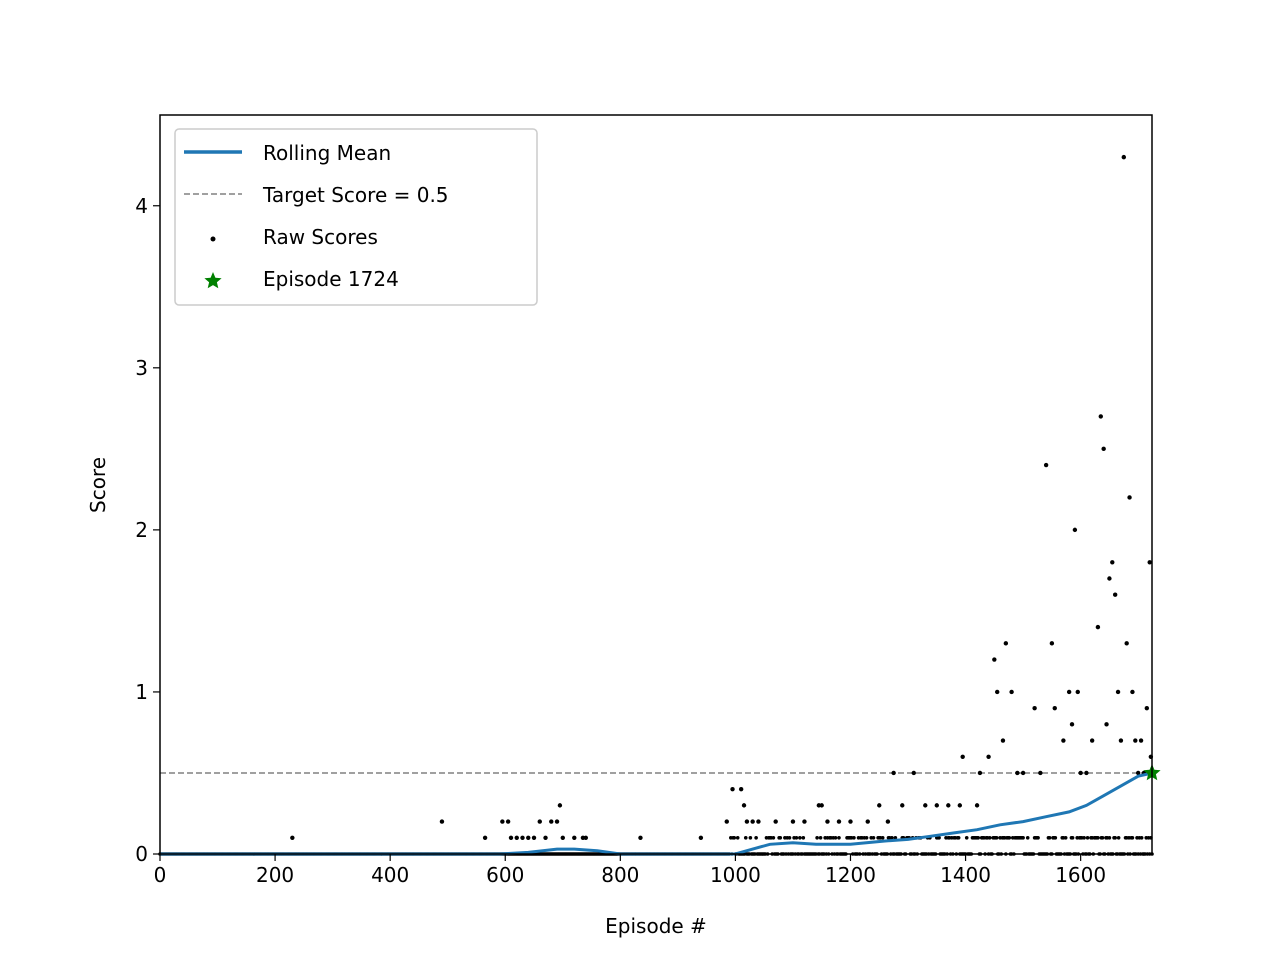 Image resolution: width=1280 pixels, height=960 pixels. Describe the element at coordinates (390, 875) in the screenshot. I see `x-tick-label: 400` at that location.